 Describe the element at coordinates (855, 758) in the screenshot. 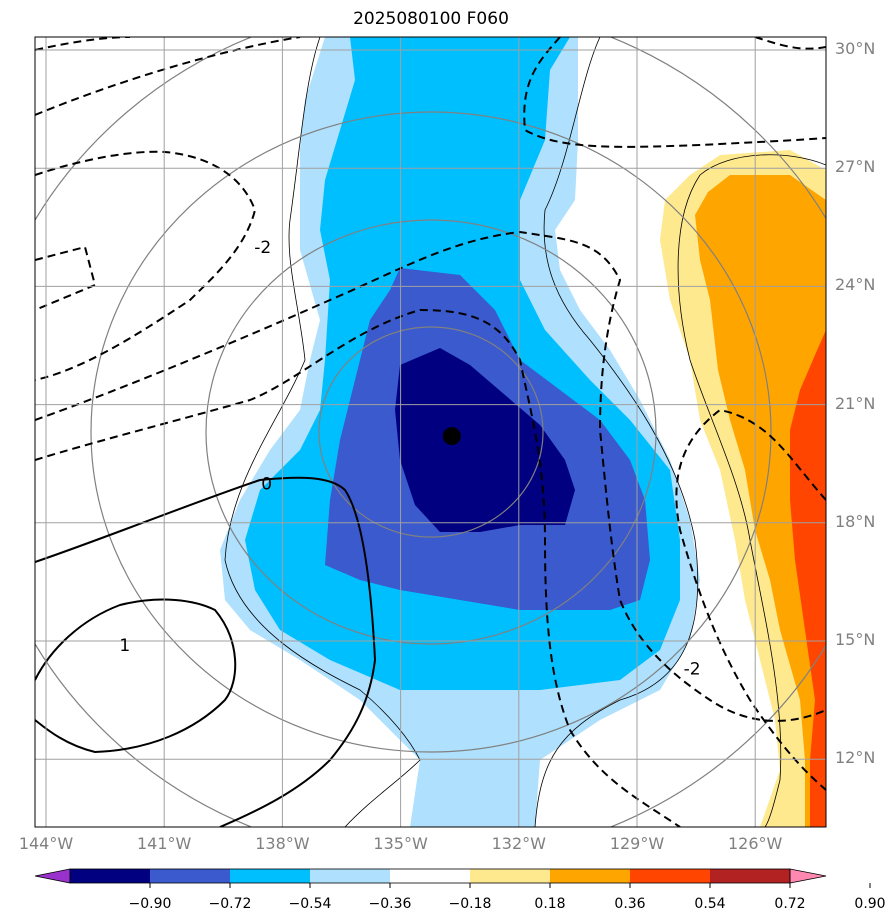

I see `lat-tick-label: 12°N` at that location.